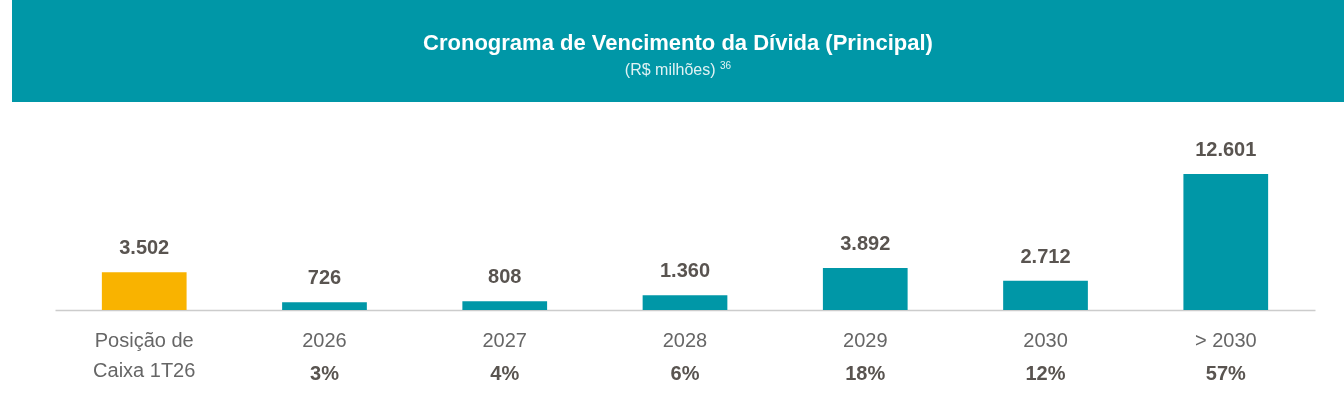 This screenshot has width=1344, height=417. Describe the element at coordinates (505, 373) in the screenshot. I see `text: 4%` at that location.